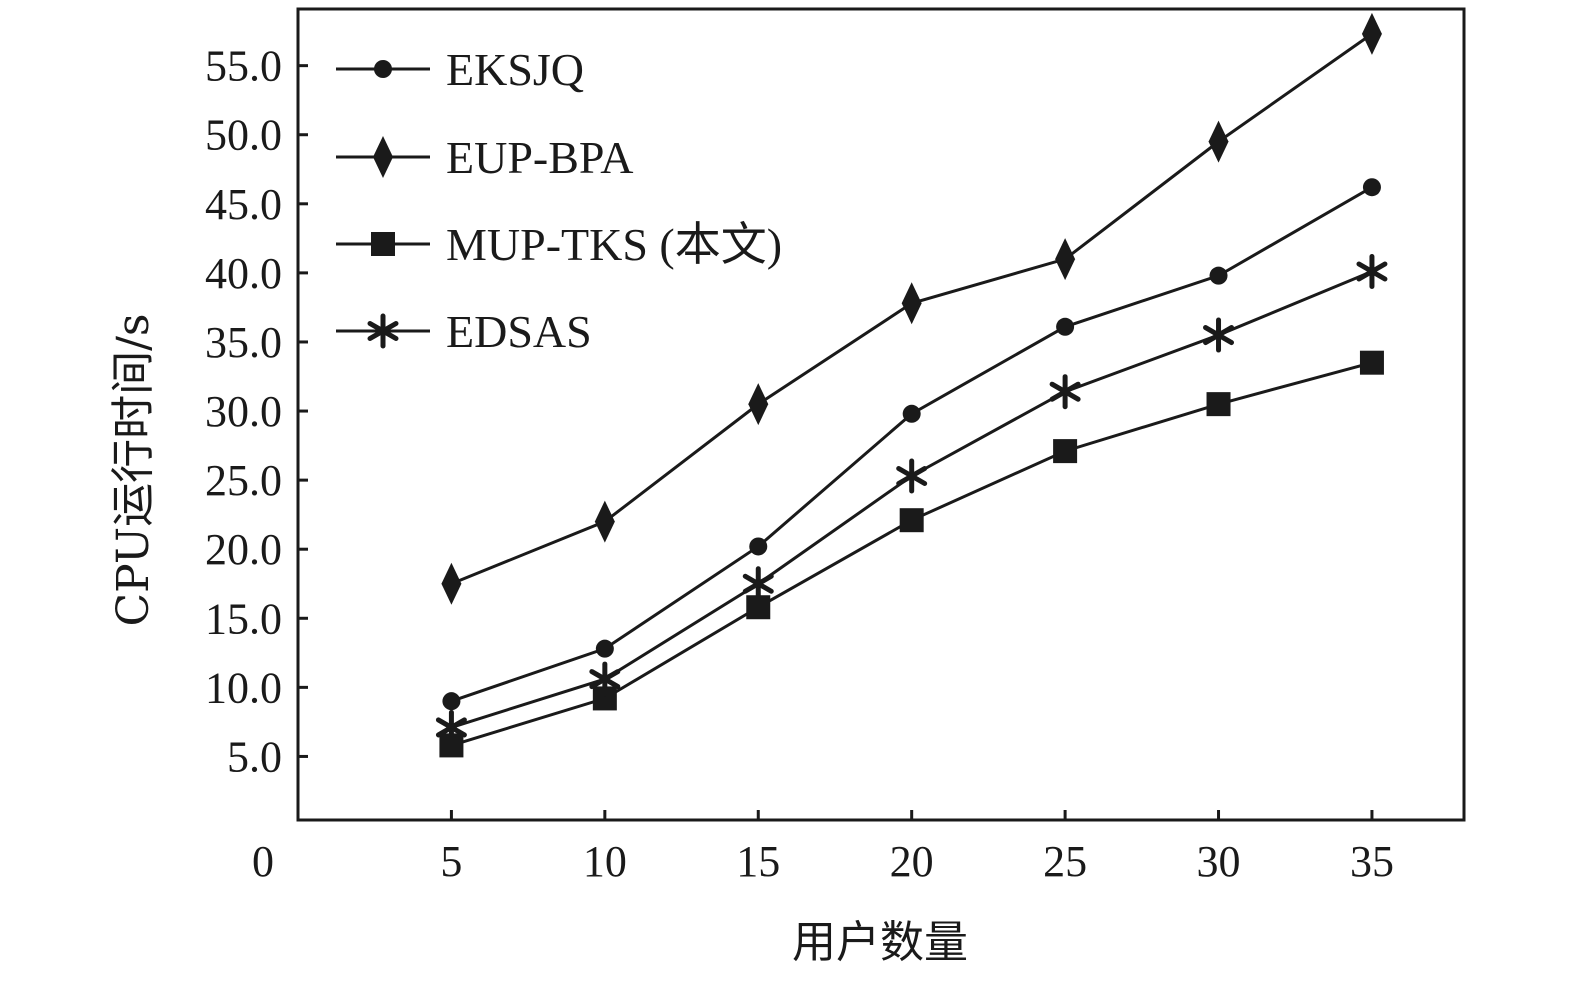  I want to click on x-tick-label: 5, so click(451, 861).